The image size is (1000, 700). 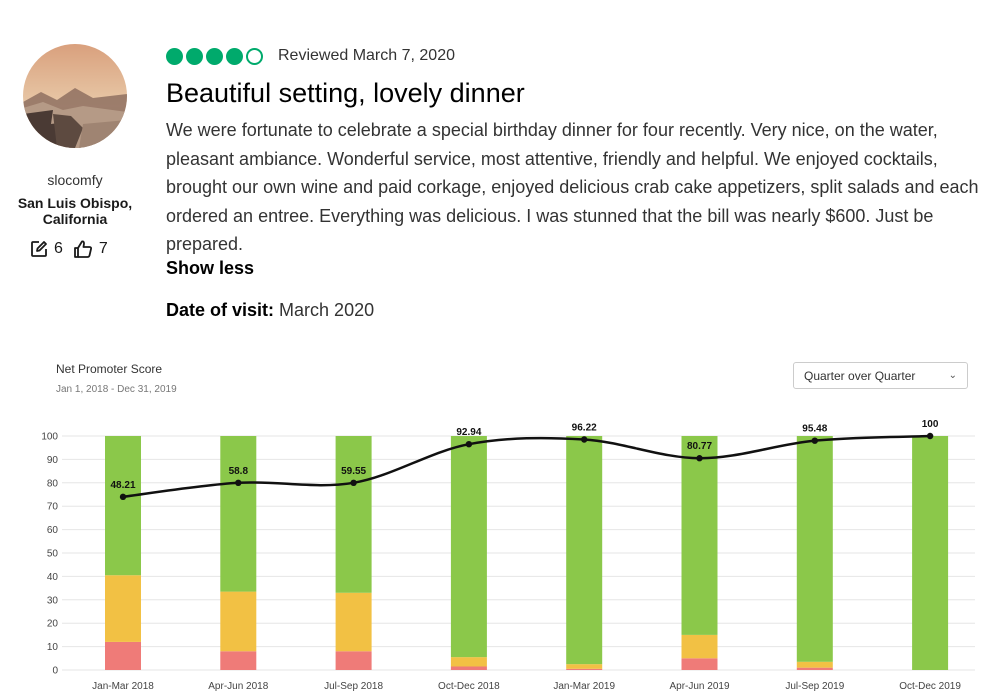 I want to click on thumbs-up-icon, so click(x=83, y=249).